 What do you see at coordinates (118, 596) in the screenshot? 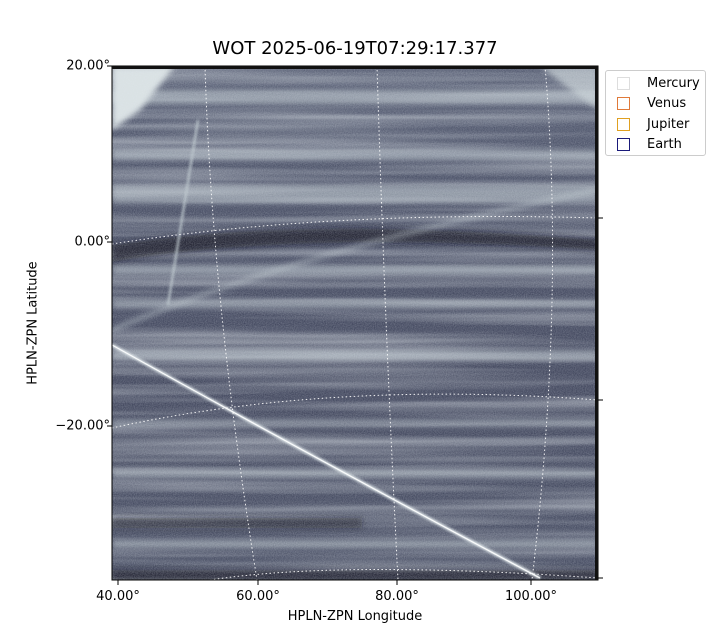
I see `x-tick-label: 40.00°` at bounding box center [118, 596].